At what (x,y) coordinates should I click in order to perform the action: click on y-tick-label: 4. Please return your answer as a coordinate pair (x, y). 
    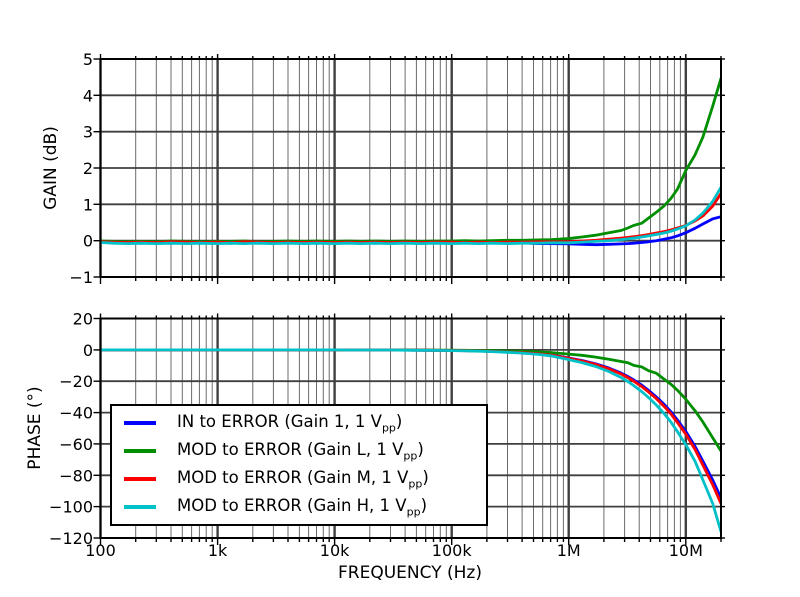
    Looking at the image, I should click on (88, 95).